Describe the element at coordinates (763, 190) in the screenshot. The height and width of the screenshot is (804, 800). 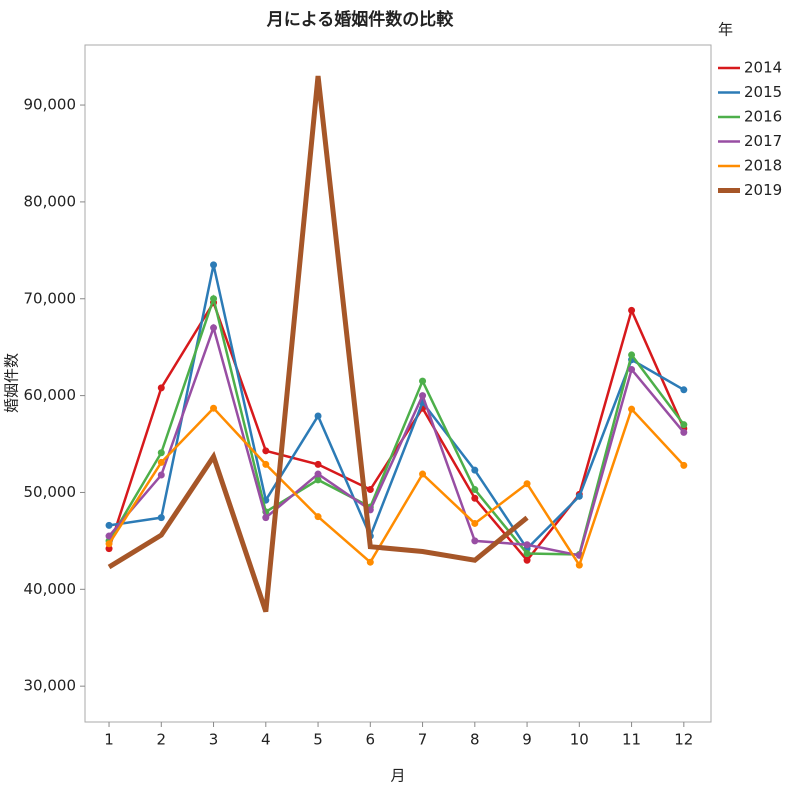
I see `legend-label: 2019` at that location.